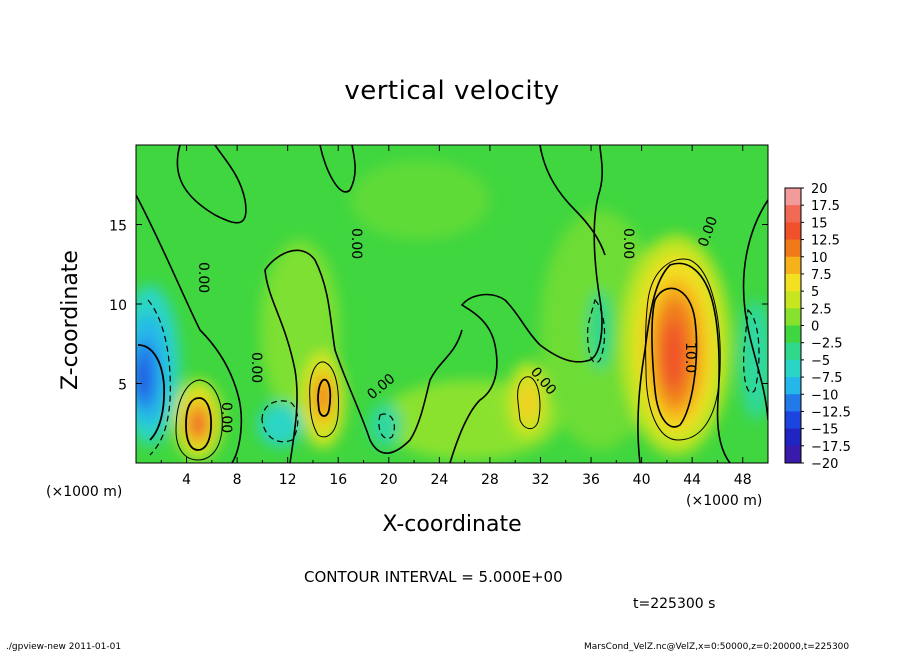 This screenshot has width=904, height=654. Describe the element at coordinates (433, 577) in the screenshot. I see `contour-interval-text: CONTOUR INTERVAL = 5.000E+00` at that location.